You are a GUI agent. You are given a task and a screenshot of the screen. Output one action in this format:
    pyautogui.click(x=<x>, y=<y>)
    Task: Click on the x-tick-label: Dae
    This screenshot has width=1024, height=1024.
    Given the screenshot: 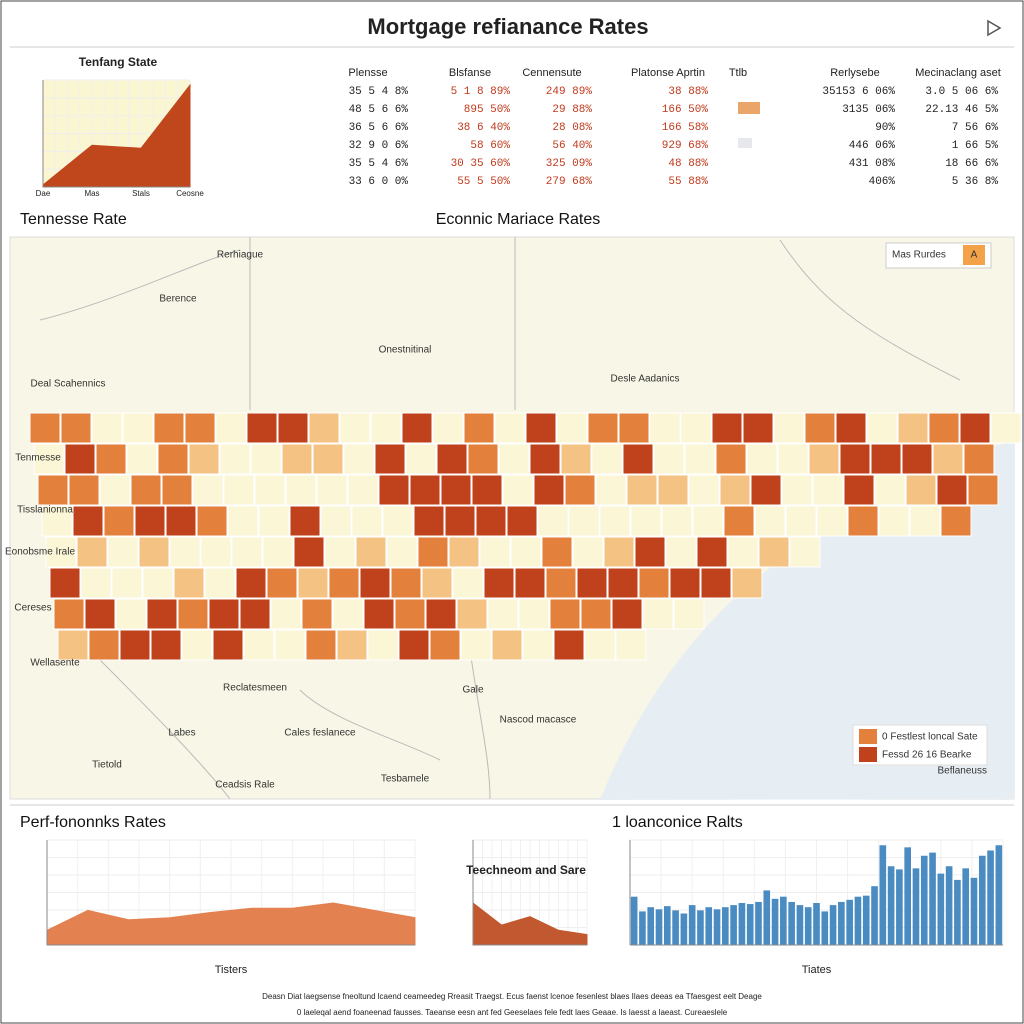 What is the action you would take?
    pyautogui.click(x=43, y=193)
    